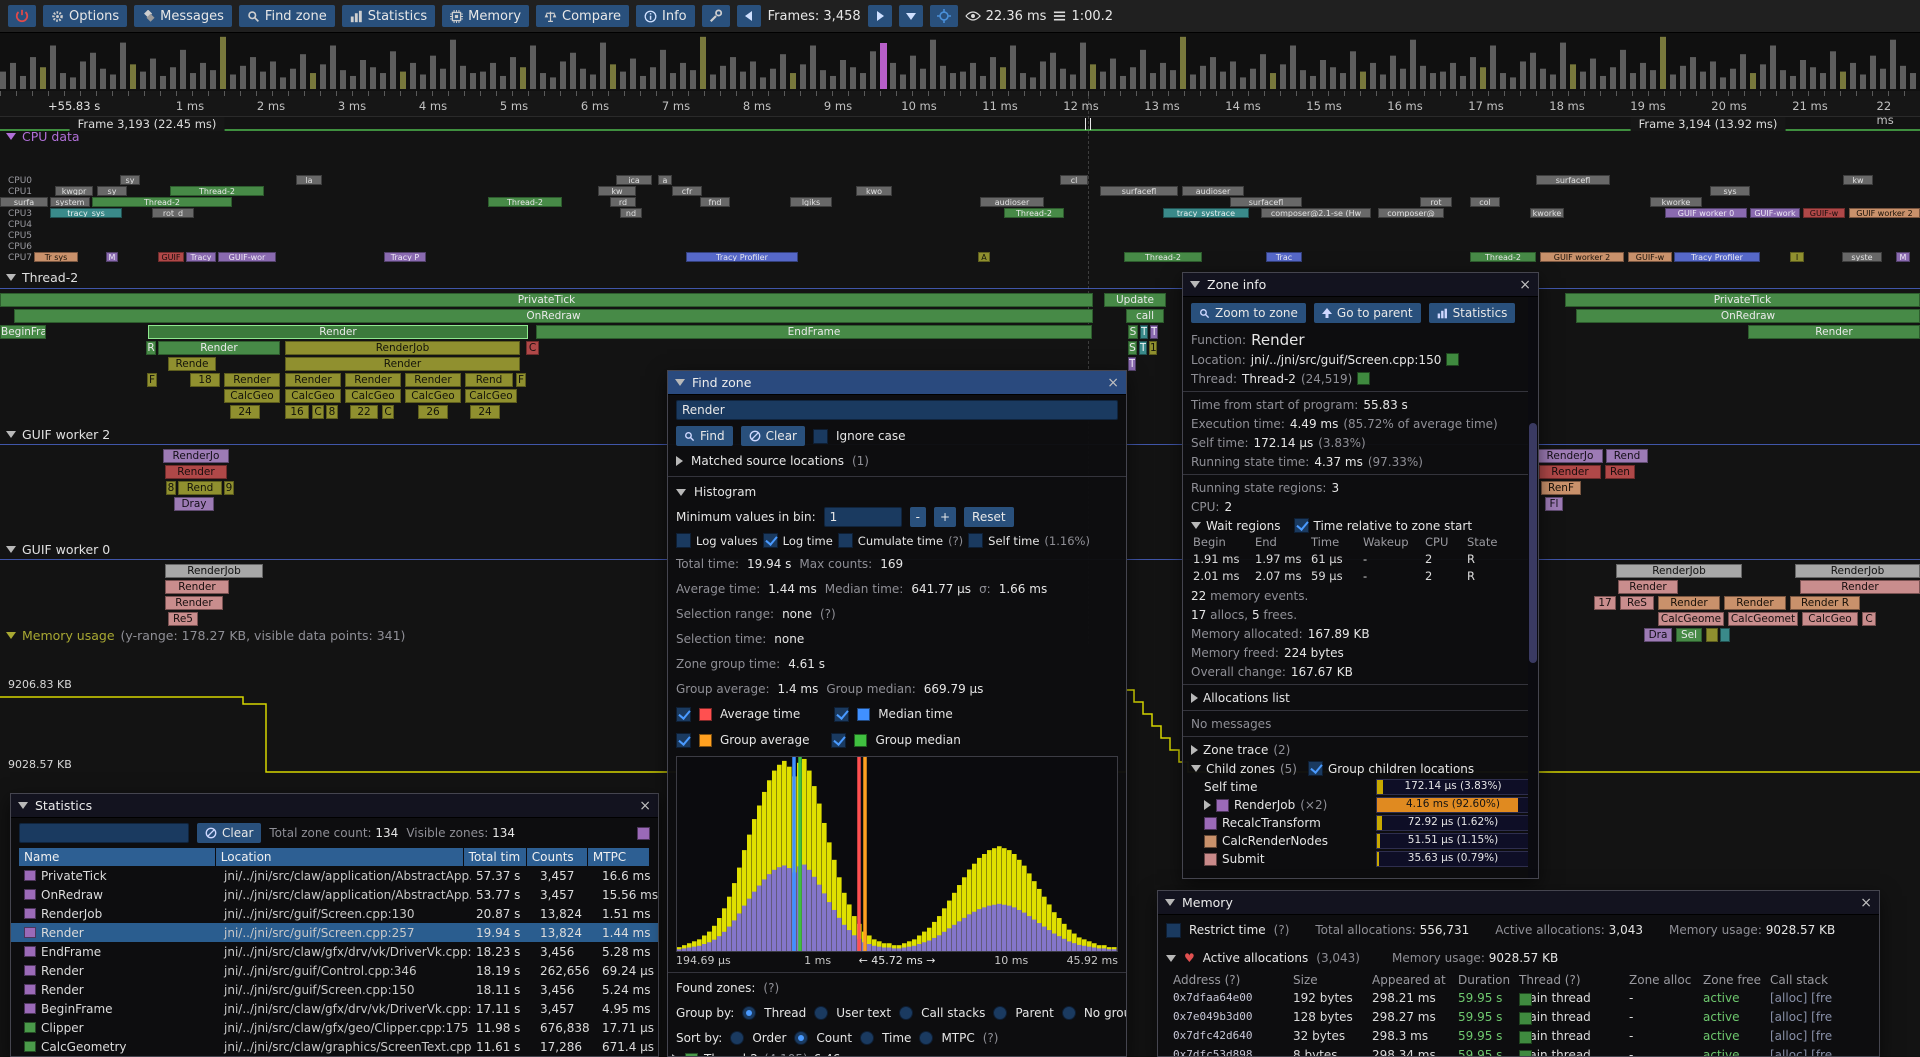 The height and width of the screenshot is (1057, 1920). I want to click on thread-line: Thread: Thread-2 (24,519), so click(1360, 378).